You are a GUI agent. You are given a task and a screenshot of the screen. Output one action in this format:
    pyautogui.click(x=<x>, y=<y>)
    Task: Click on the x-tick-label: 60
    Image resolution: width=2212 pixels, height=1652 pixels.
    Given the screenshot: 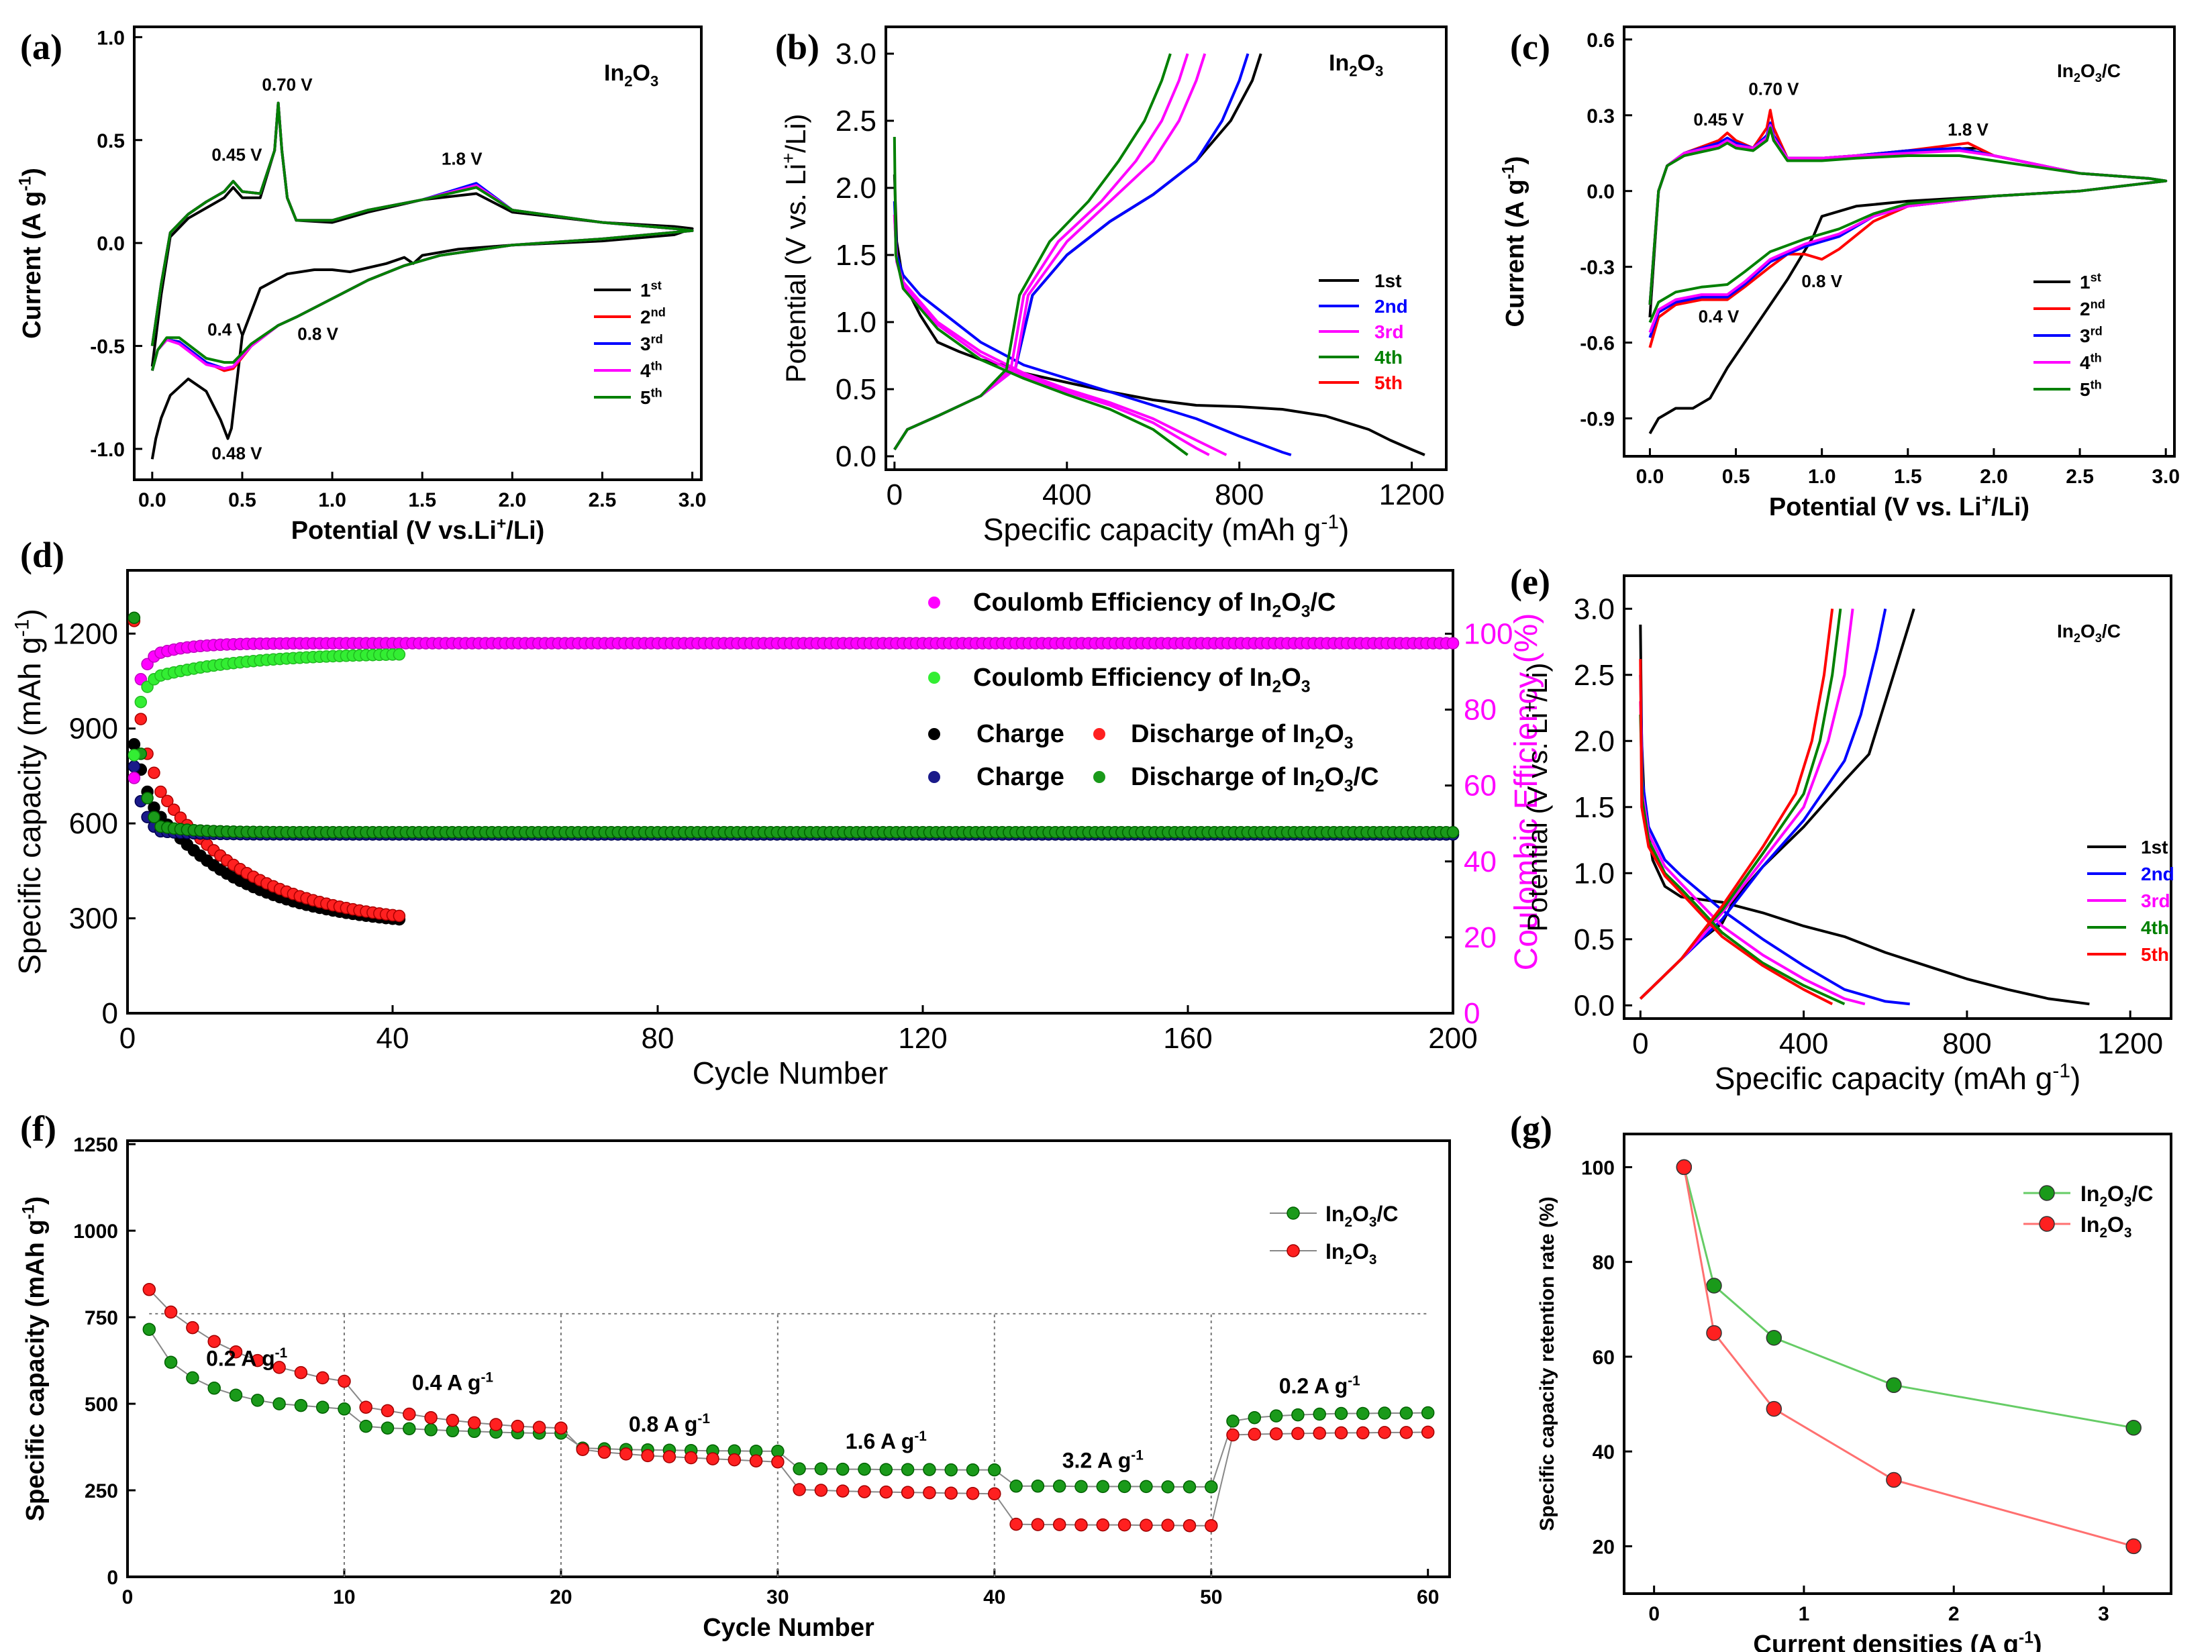 What is the action you would take?
    pyautogui.click(x=1428, y=1597)
    